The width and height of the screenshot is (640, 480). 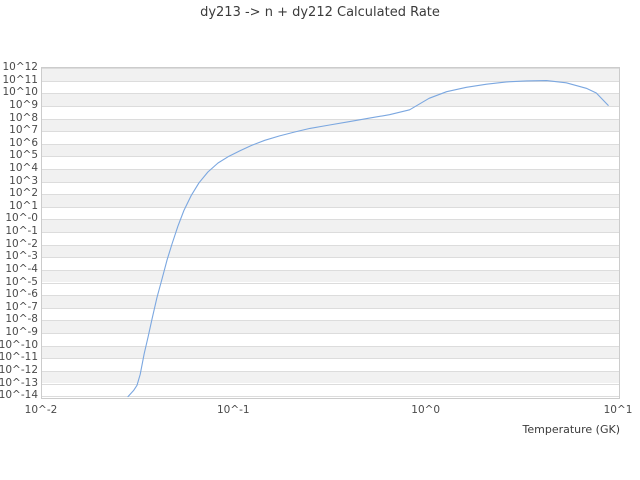 I want to click on y-tick-label: 10^8, so click(x=23, y=117).